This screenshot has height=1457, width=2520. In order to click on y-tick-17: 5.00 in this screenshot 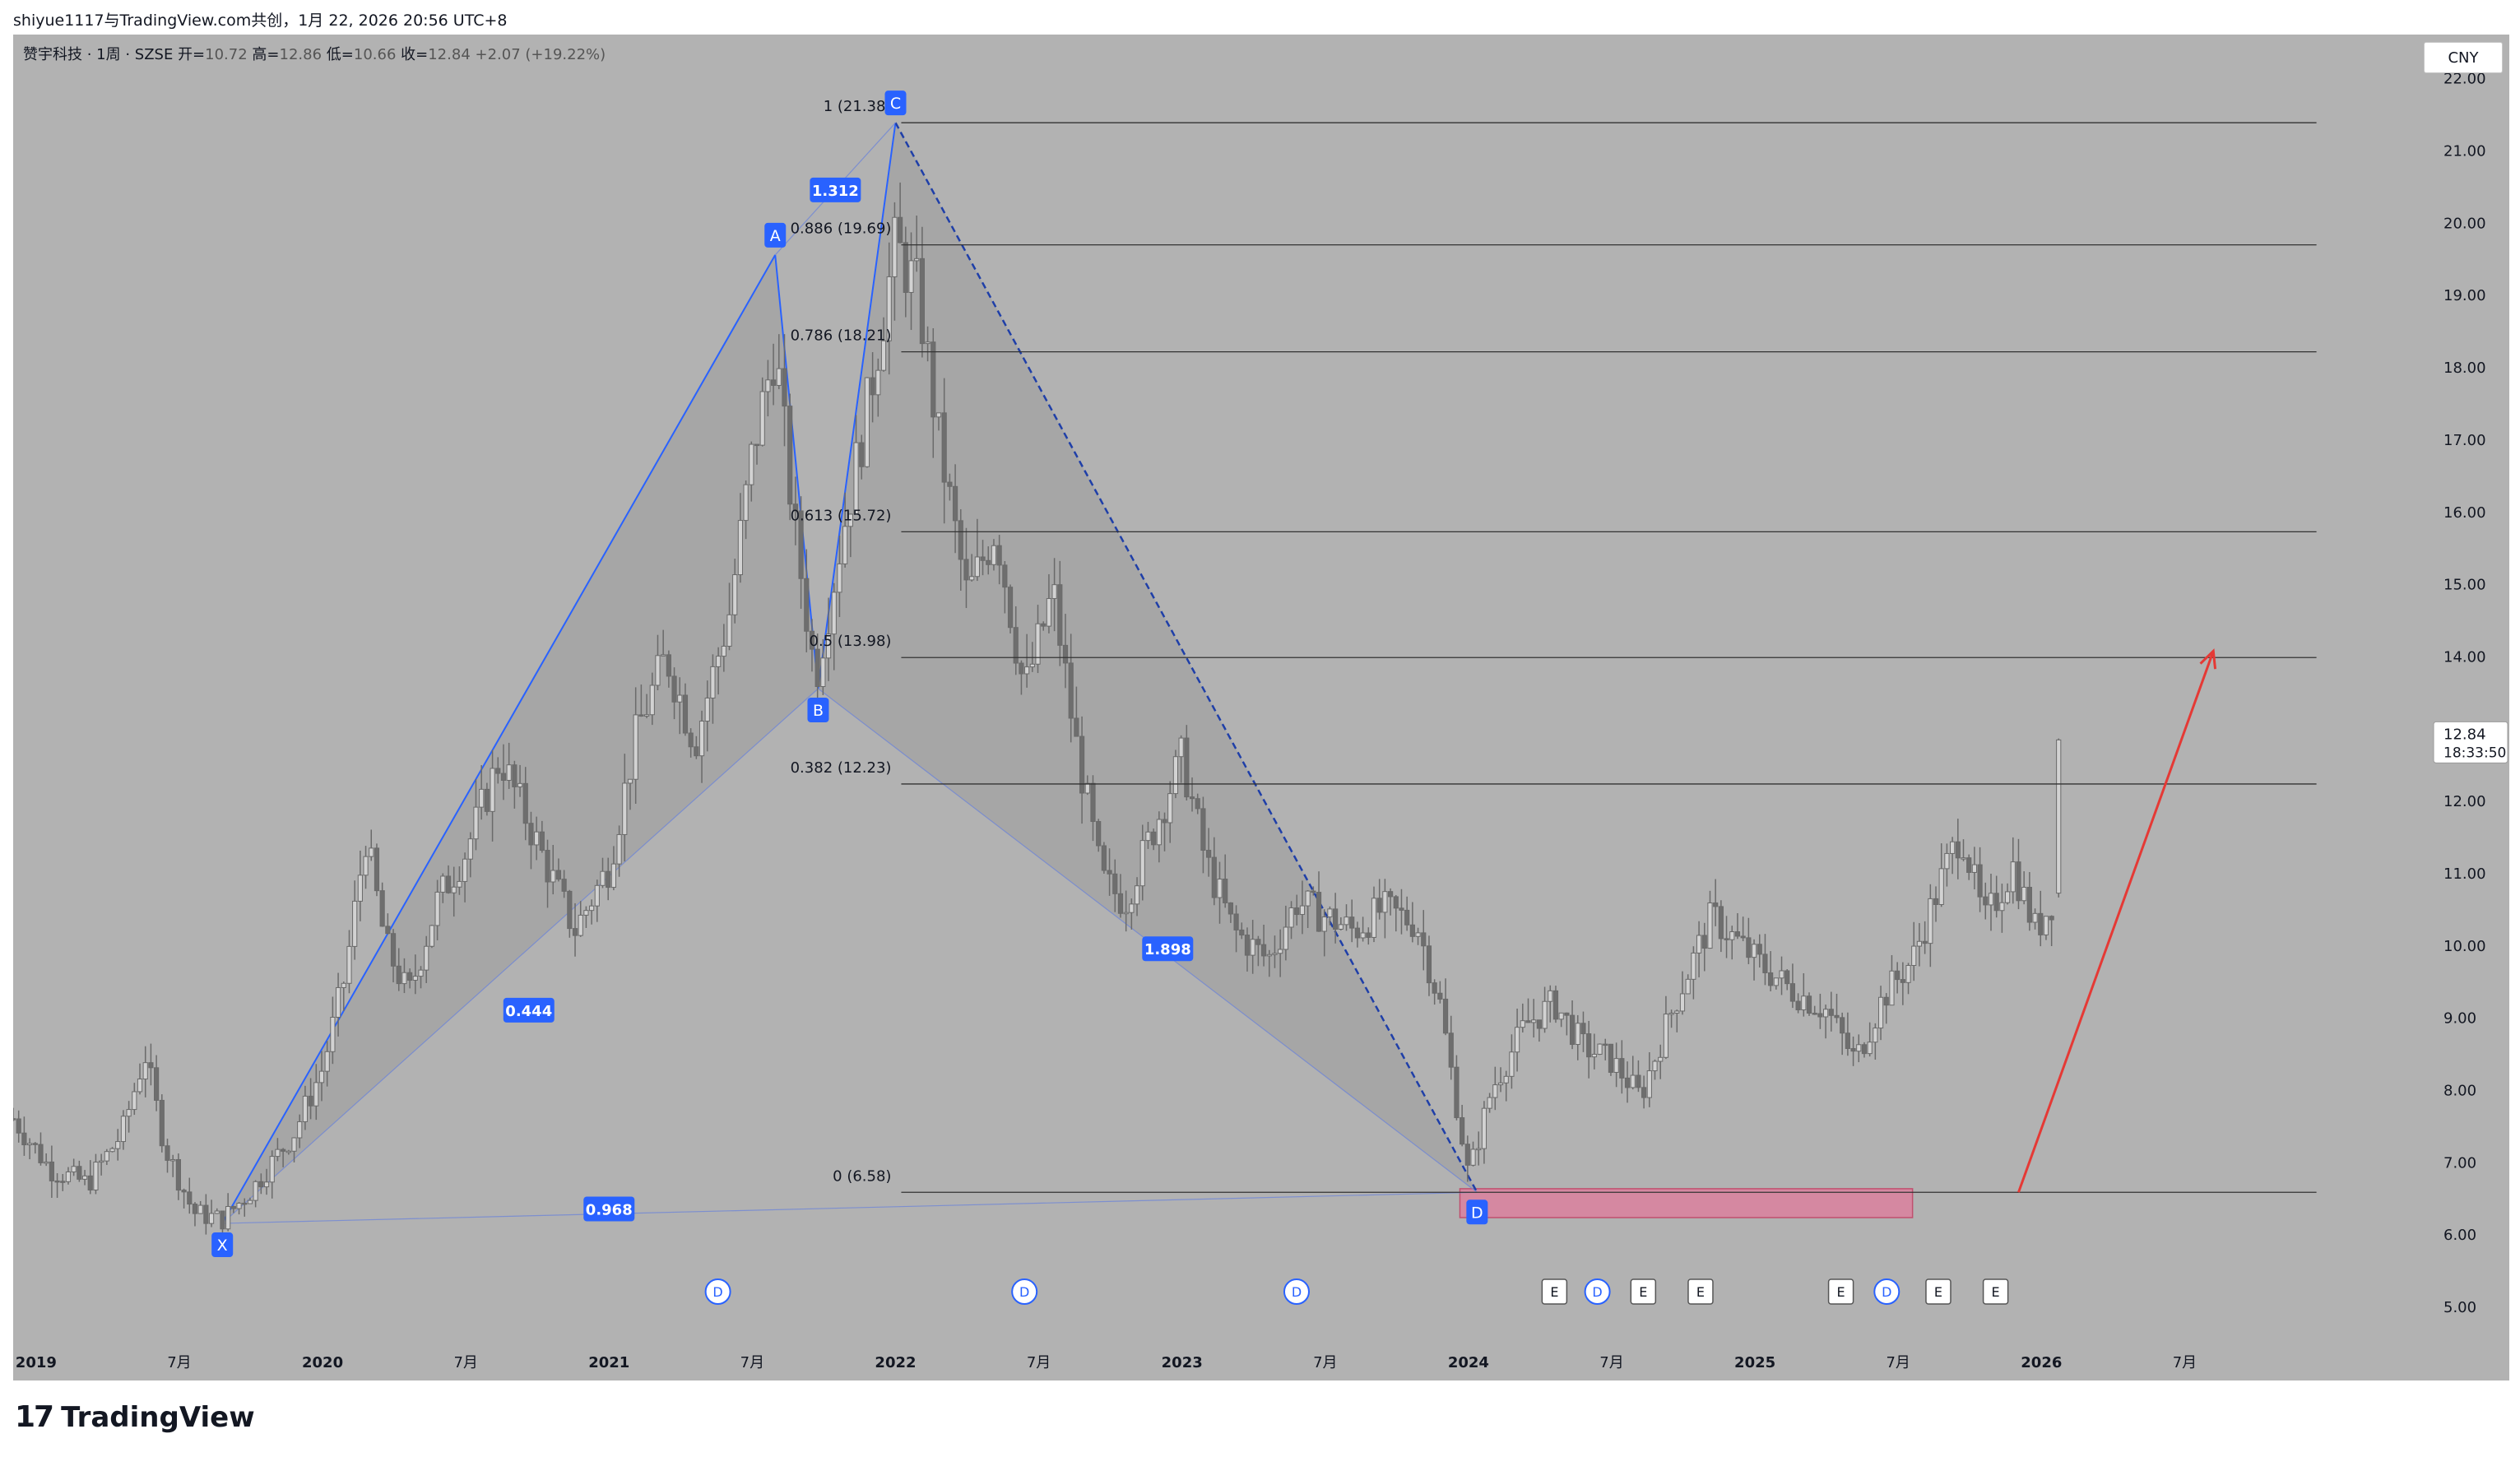, I will do `click(2459, 1307)`.